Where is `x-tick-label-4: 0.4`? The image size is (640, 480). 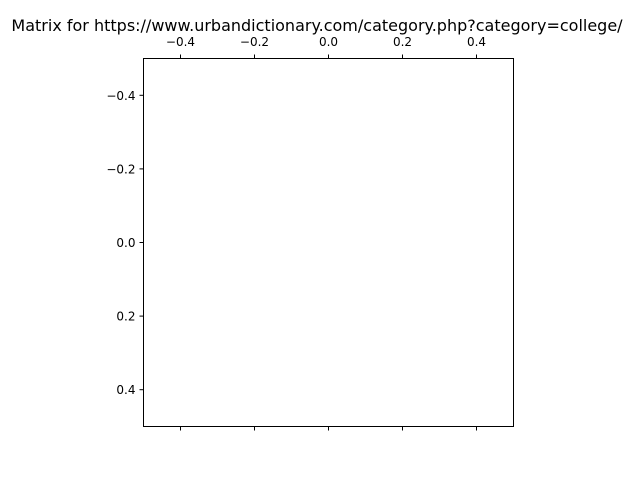 x-tick-label-4: 0.4 is located at coordinates (476, 42).